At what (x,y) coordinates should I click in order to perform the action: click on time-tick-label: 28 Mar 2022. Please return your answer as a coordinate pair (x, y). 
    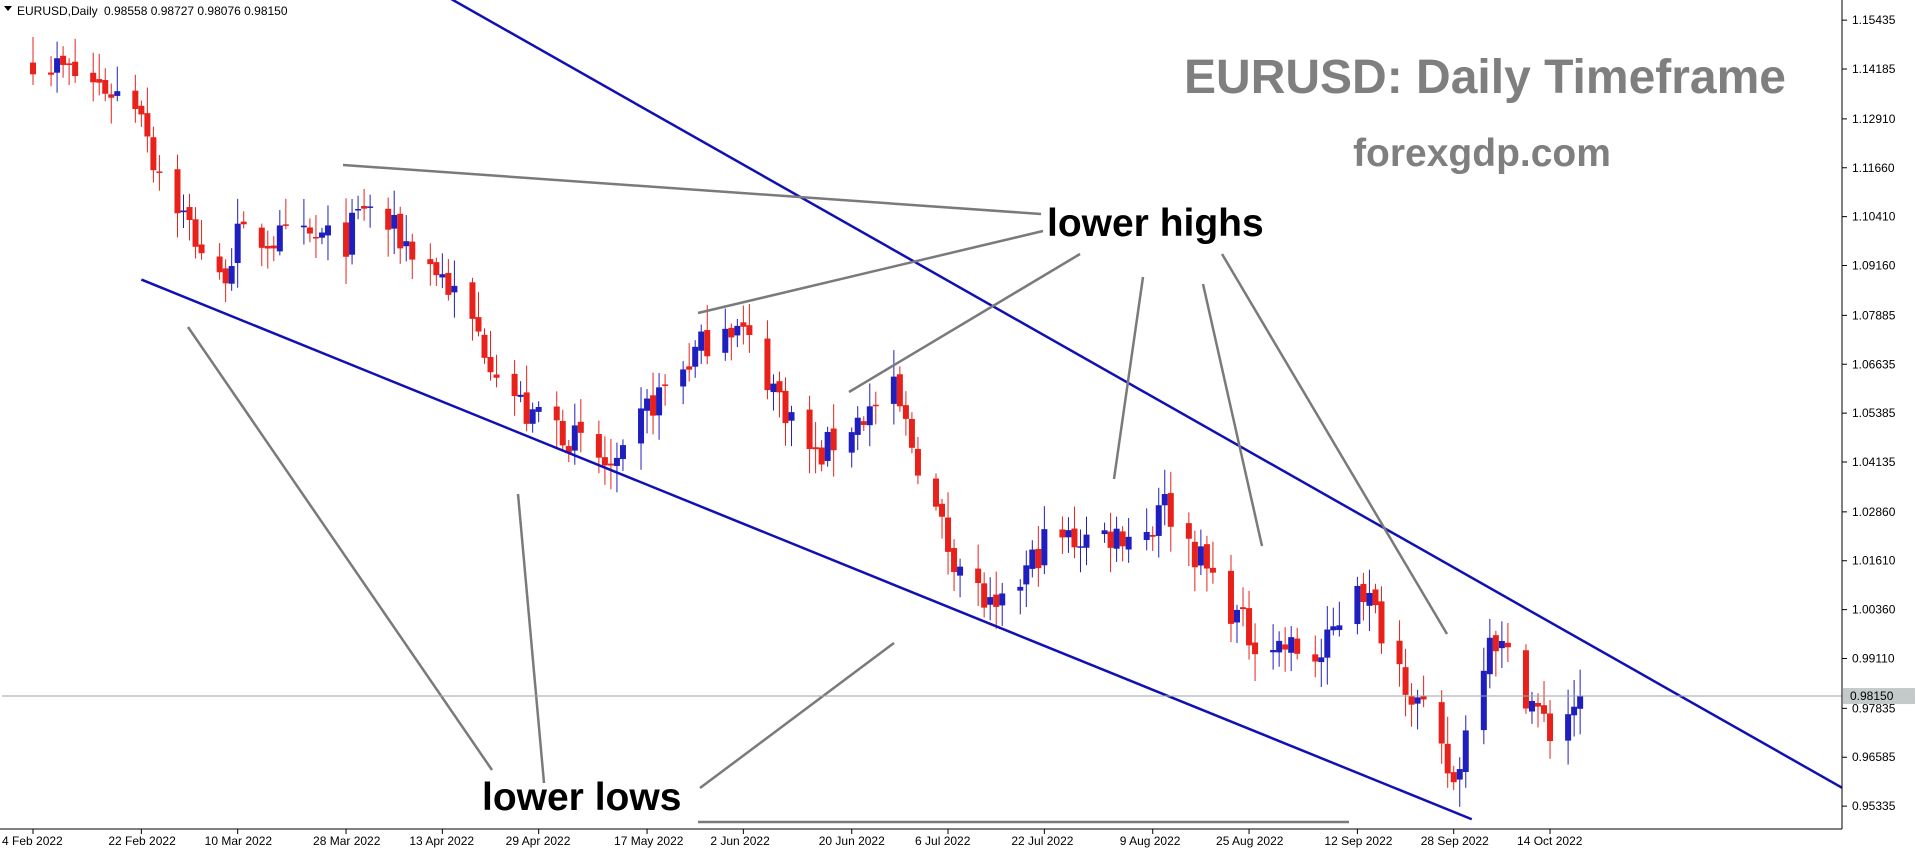
    Looking at the image, I should click on (347, 841).